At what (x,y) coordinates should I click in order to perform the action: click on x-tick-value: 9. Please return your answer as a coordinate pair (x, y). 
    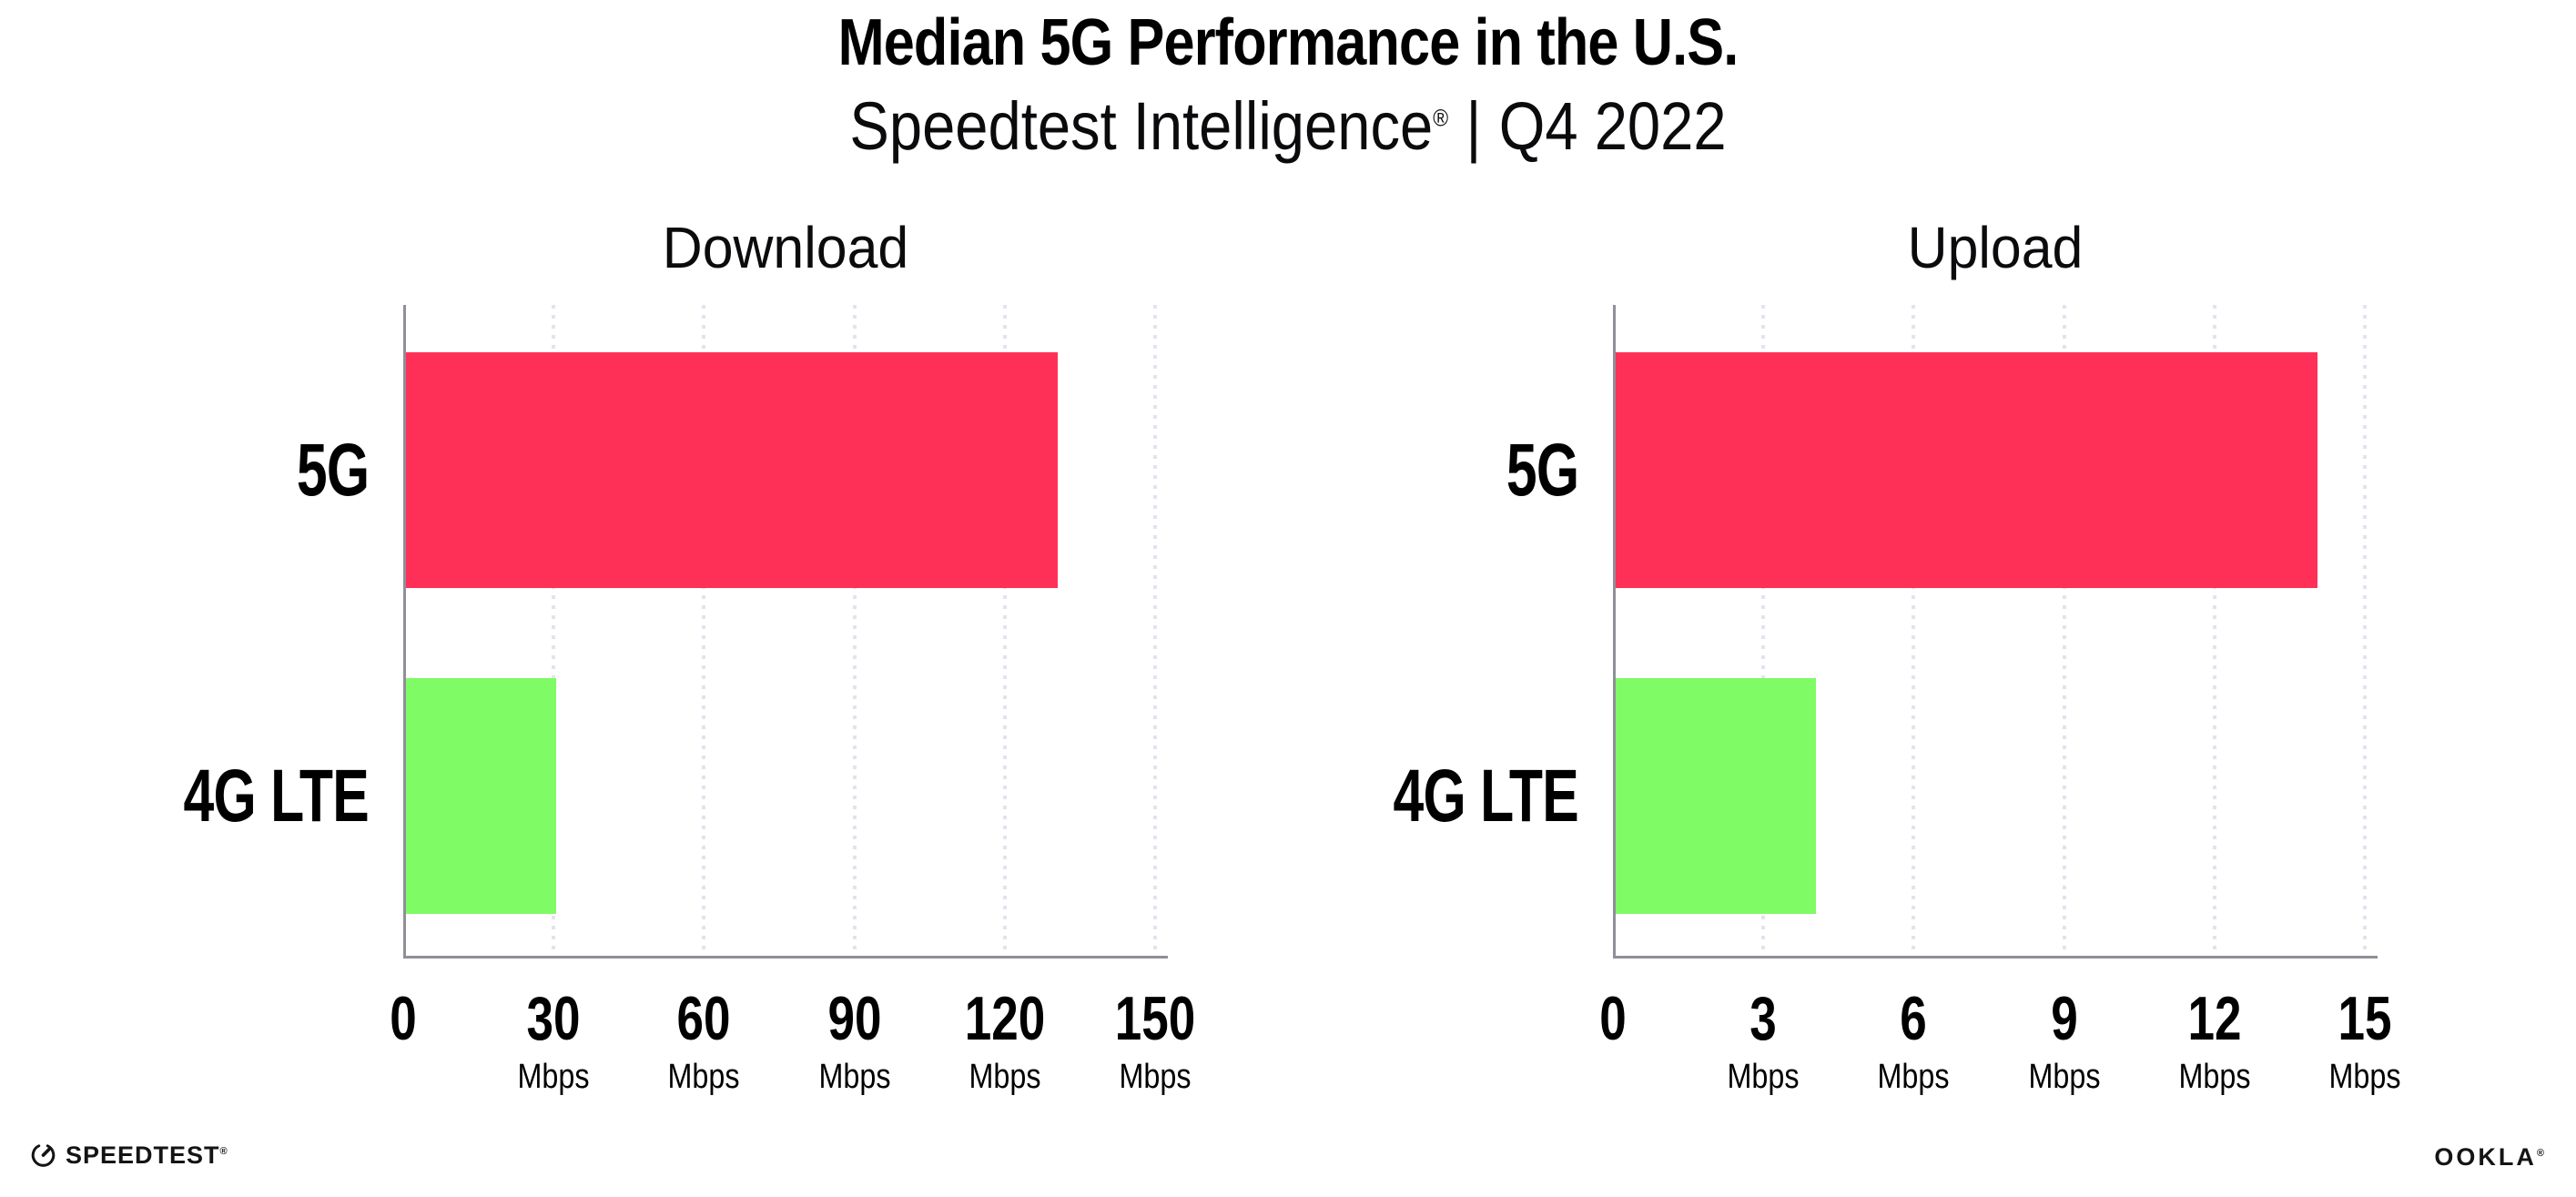
    Looking at the image, I should click on (2064, 1018).